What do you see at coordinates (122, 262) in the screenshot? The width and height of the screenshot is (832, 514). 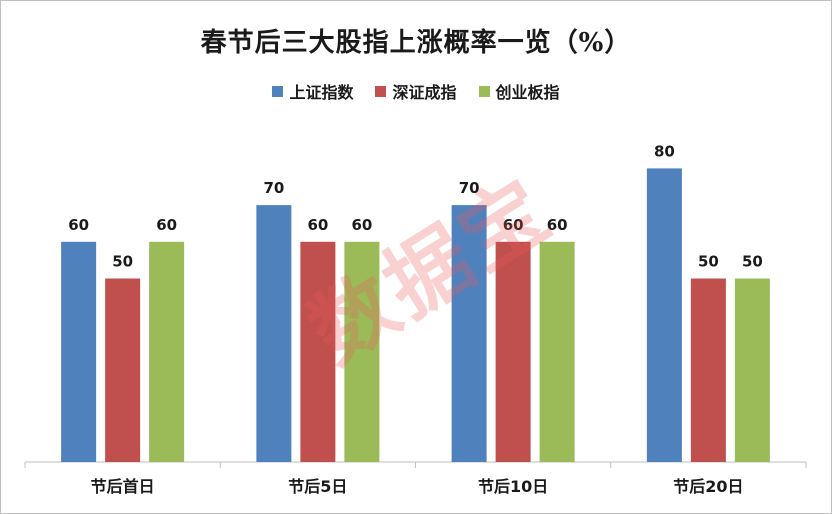 I see `data-label-0-1: 50` at bounding box center [122, 262].